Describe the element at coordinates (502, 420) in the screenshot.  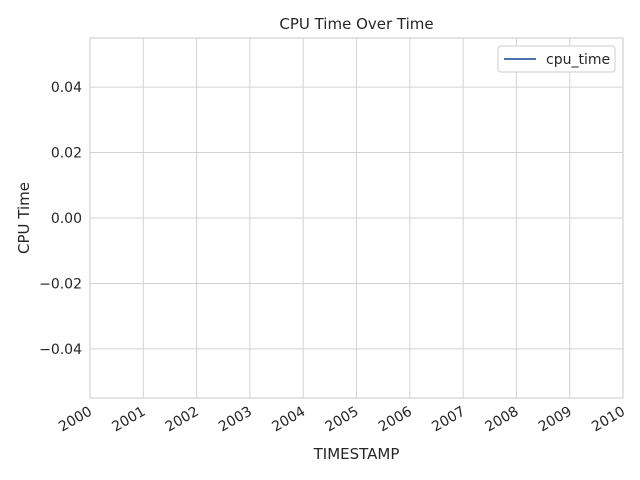
I see `x-tick-label: 2008` at that location.